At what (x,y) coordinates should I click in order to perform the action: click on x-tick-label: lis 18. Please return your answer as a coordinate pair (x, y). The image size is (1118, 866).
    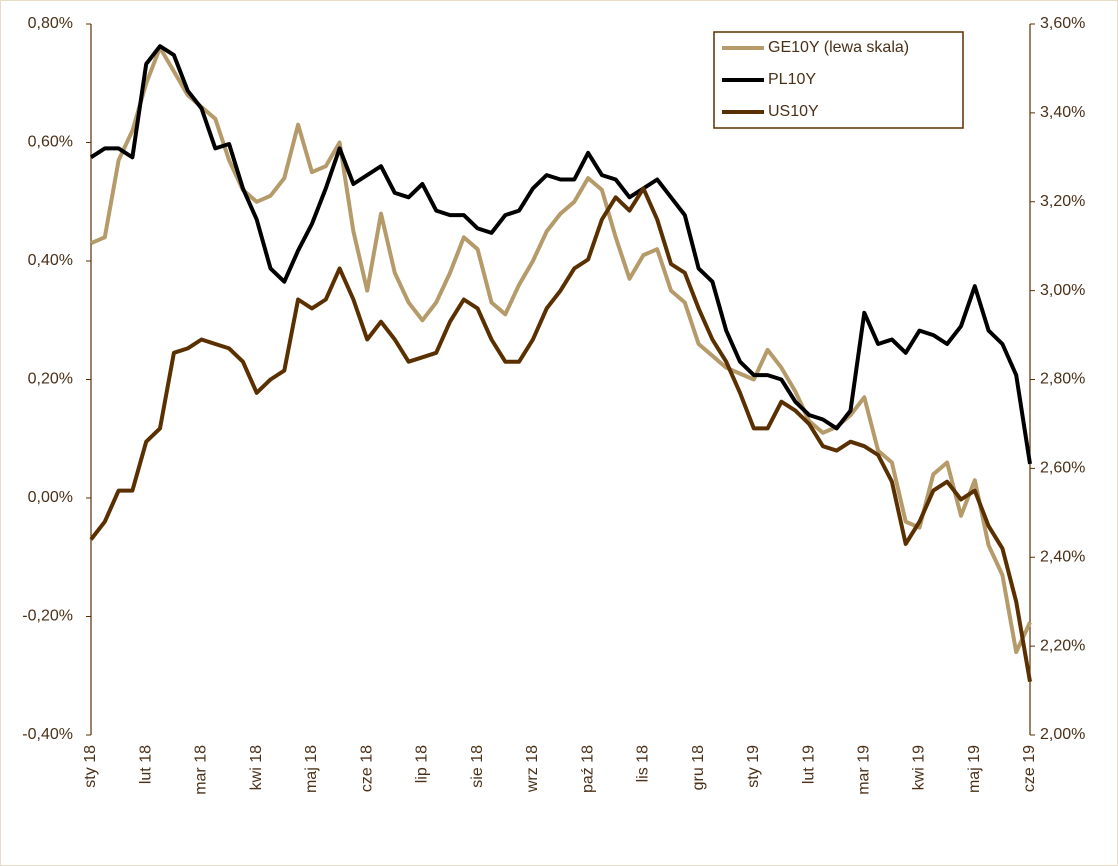
    Looking at the image, I should click on (643, 763).